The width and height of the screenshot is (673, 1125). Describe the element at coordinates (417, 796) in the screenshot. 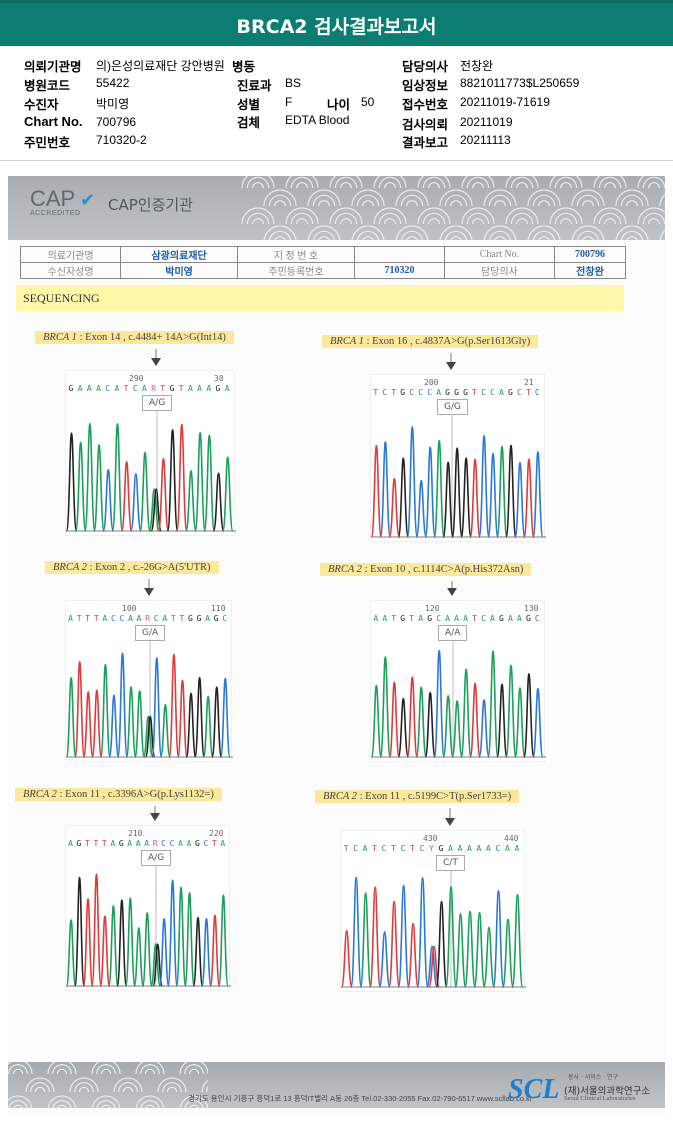

I see `variant-label: BRCA 2 : Exon 11 , c.5199C>T(p.Ser1733=)` at that location.